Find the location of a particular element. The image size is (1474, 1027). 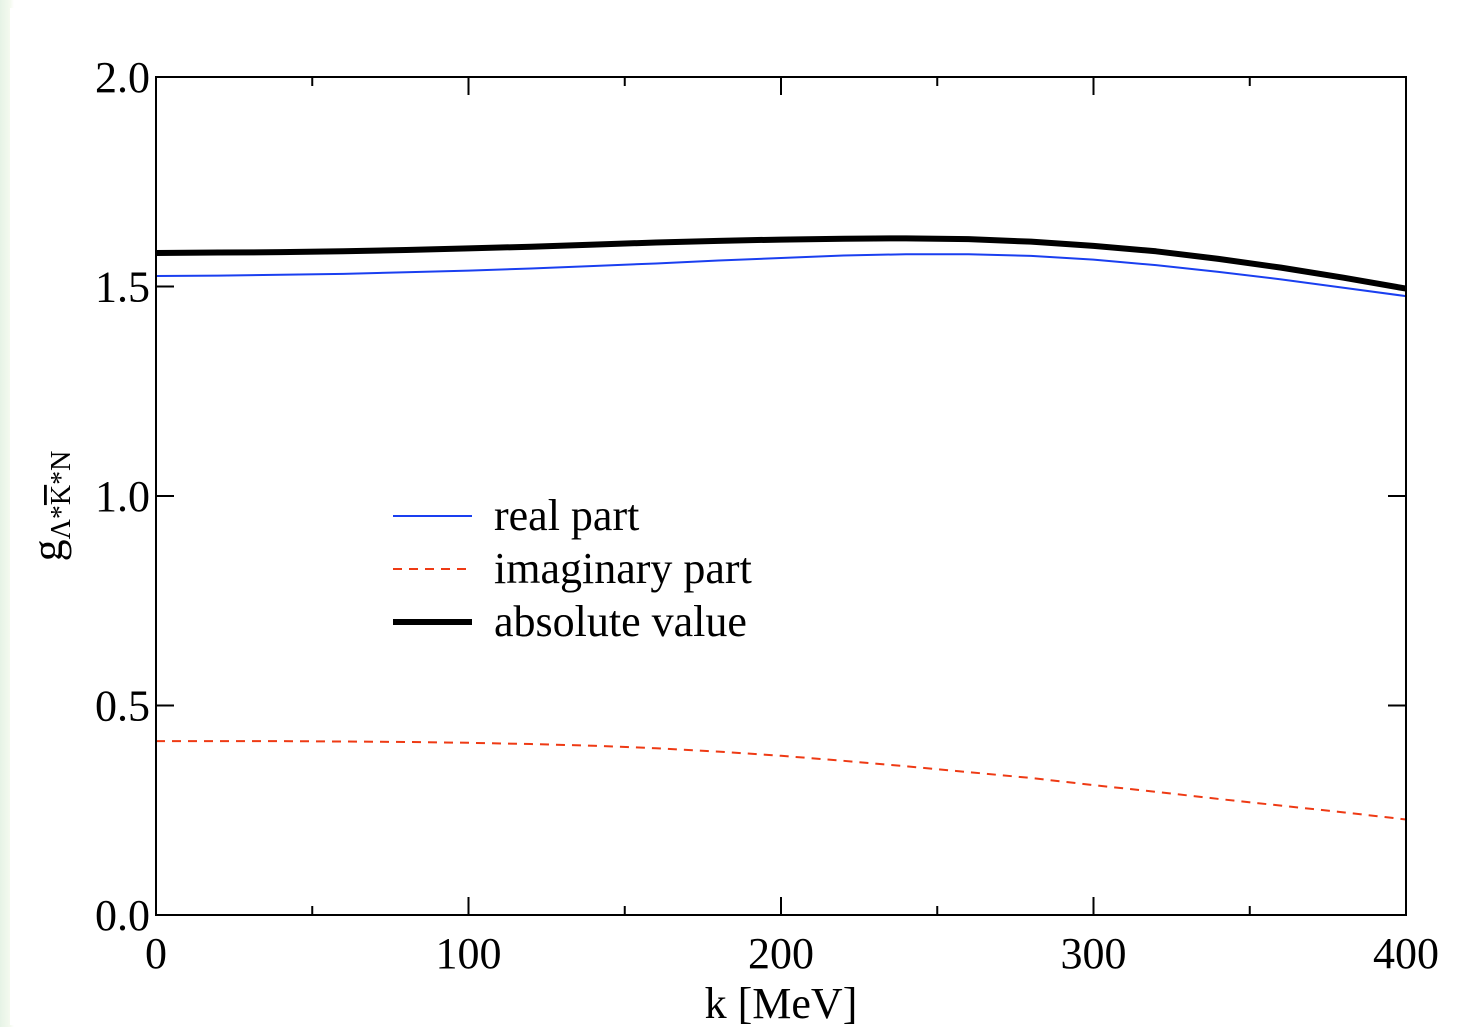

x-tick-label: 0 is located at coordinates (156, 953).